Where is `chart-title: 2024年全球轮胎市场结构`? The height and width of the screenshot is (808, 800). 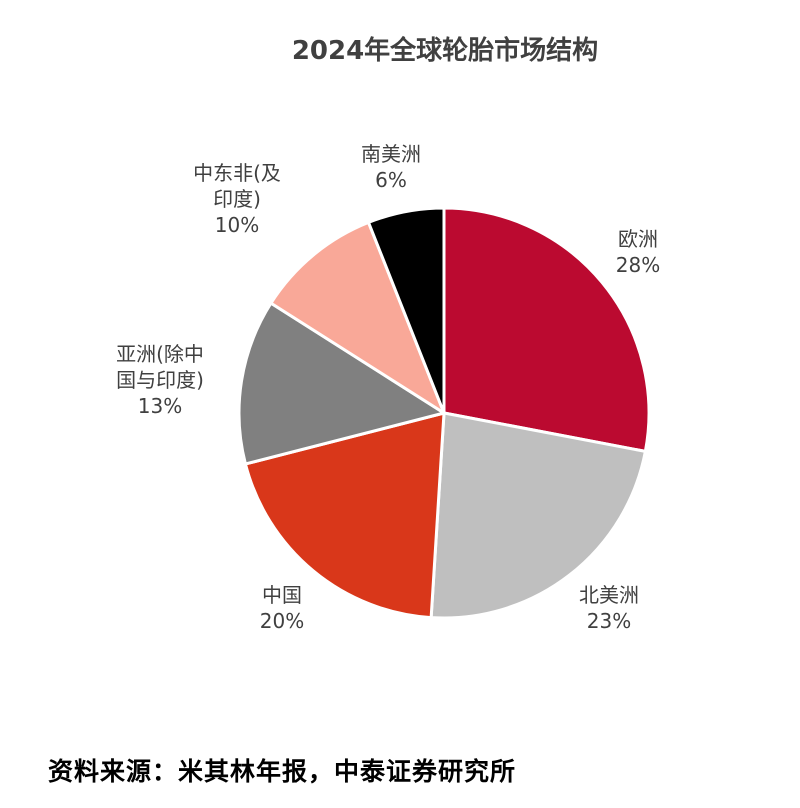
chart-title: 2024年全球轮胎市场结构 is located at coordinates (445, 51).